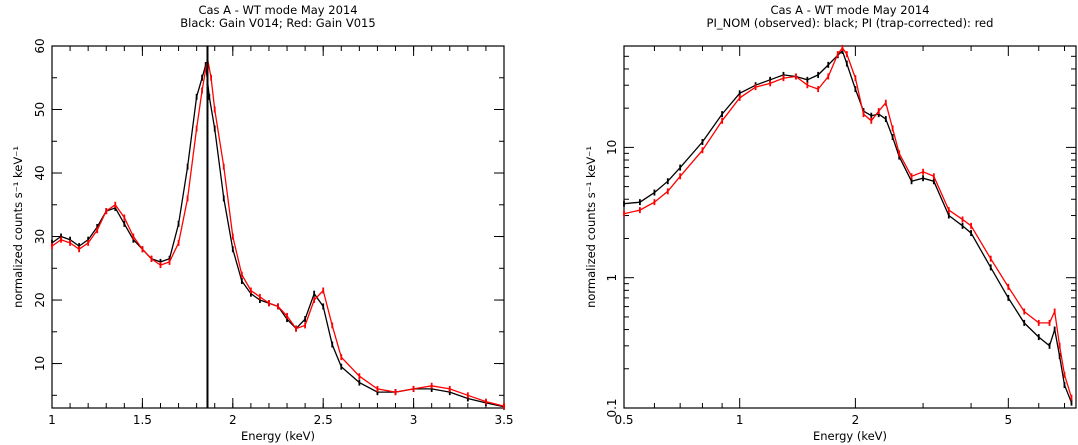 This screenshot has width=1078, height=445. I want to click on left-y-axis-label: normalized counts s⁻¹ keV⁻¹, so click(18, 227).